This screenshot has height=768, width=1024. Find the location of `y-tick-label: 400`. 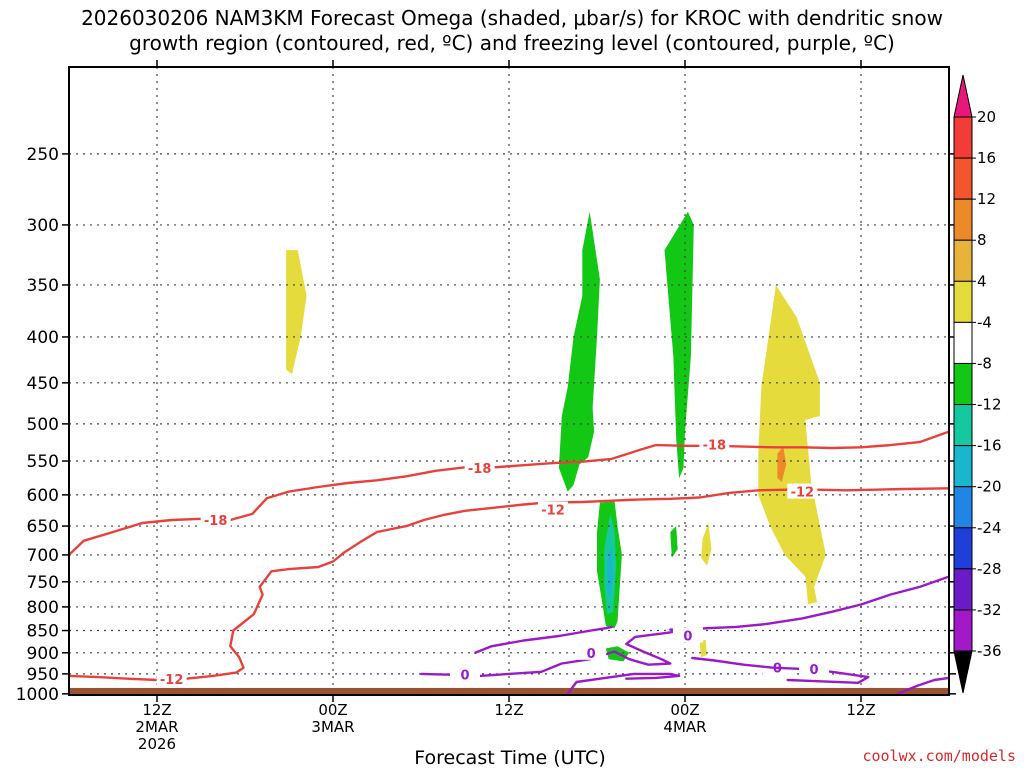

y-tick-label: 400 is located at coordinates (43, 338).